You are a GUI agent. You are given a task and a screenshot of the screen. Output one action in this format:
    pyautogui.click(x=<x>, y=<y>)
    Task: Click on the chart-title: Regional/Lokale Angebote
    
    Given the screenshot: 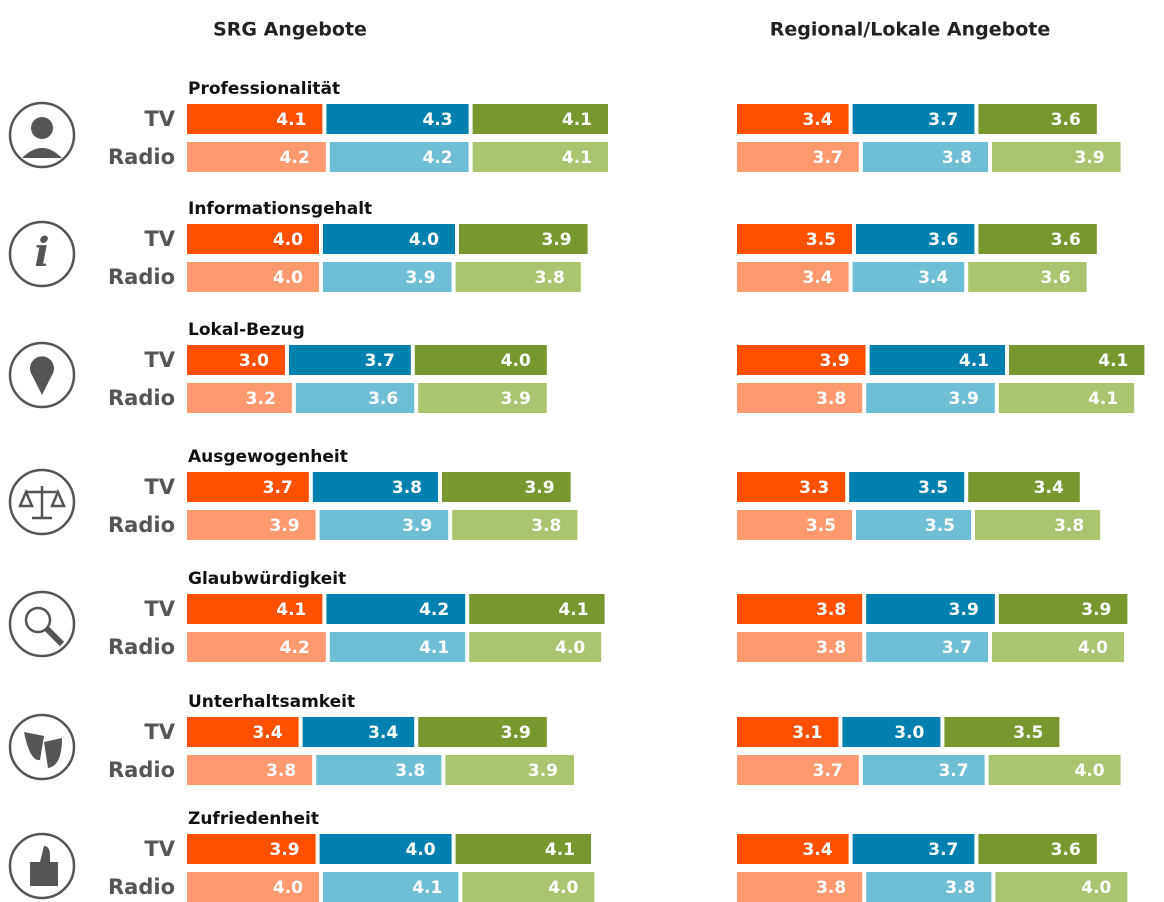 What is the action you would take?
    pyautogui.click(x=910, y=30)
    